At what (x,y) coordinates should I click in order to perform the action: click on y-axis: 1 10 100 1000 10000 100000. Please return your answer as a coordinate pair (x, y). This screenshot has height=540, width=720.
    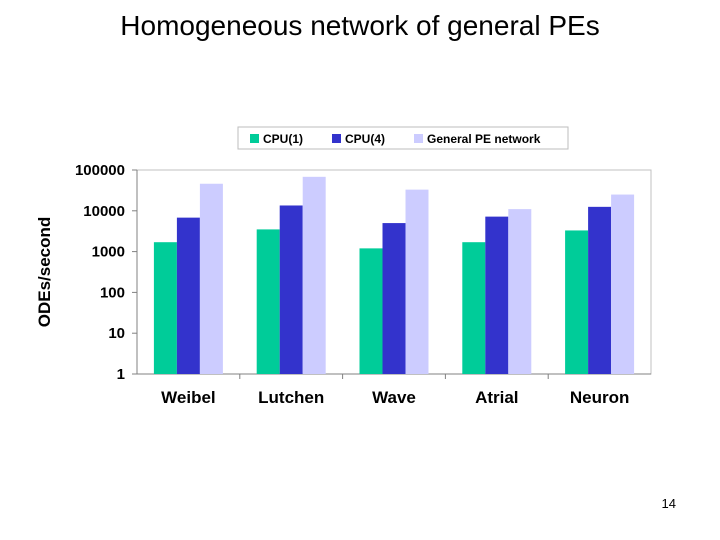
    Looking at the image, I should click on (106, 272).